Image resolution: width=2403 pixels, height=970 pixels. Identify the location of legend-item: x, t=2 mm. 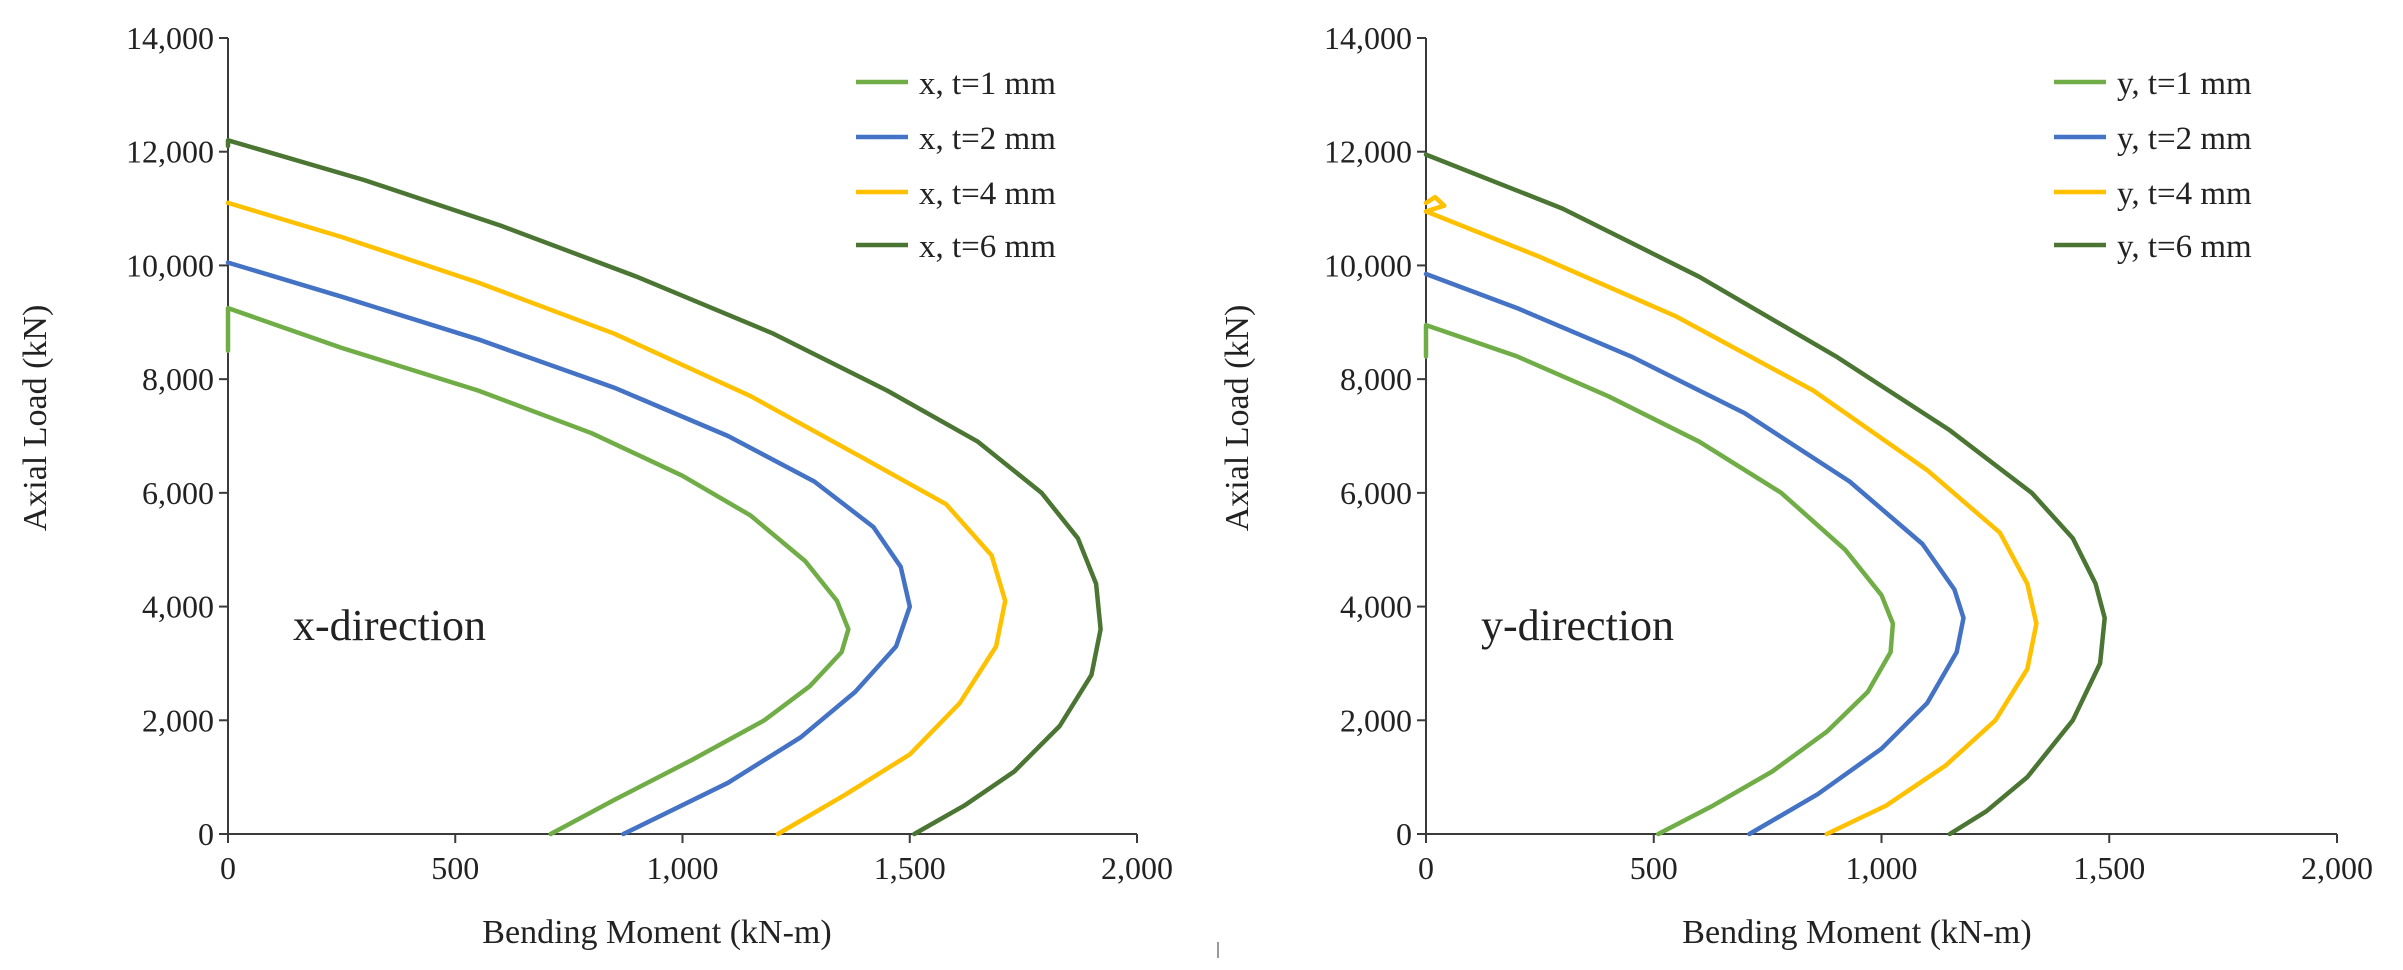
(956, 139).